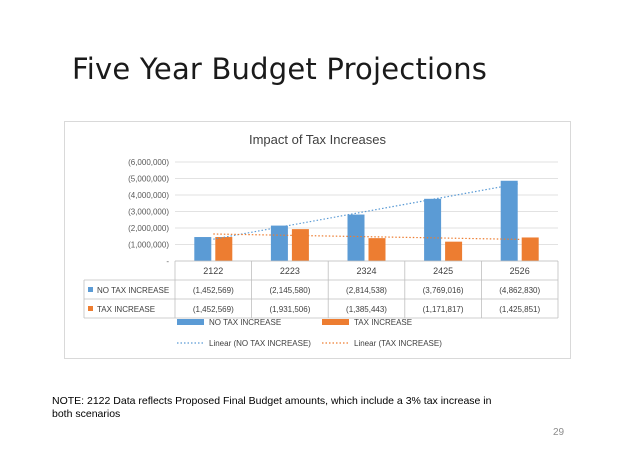 The image size is (634, 472). Describe the element at coordinates (289, 309) in the screenshot. I see `table-cell: (1,931,506)` at that location.